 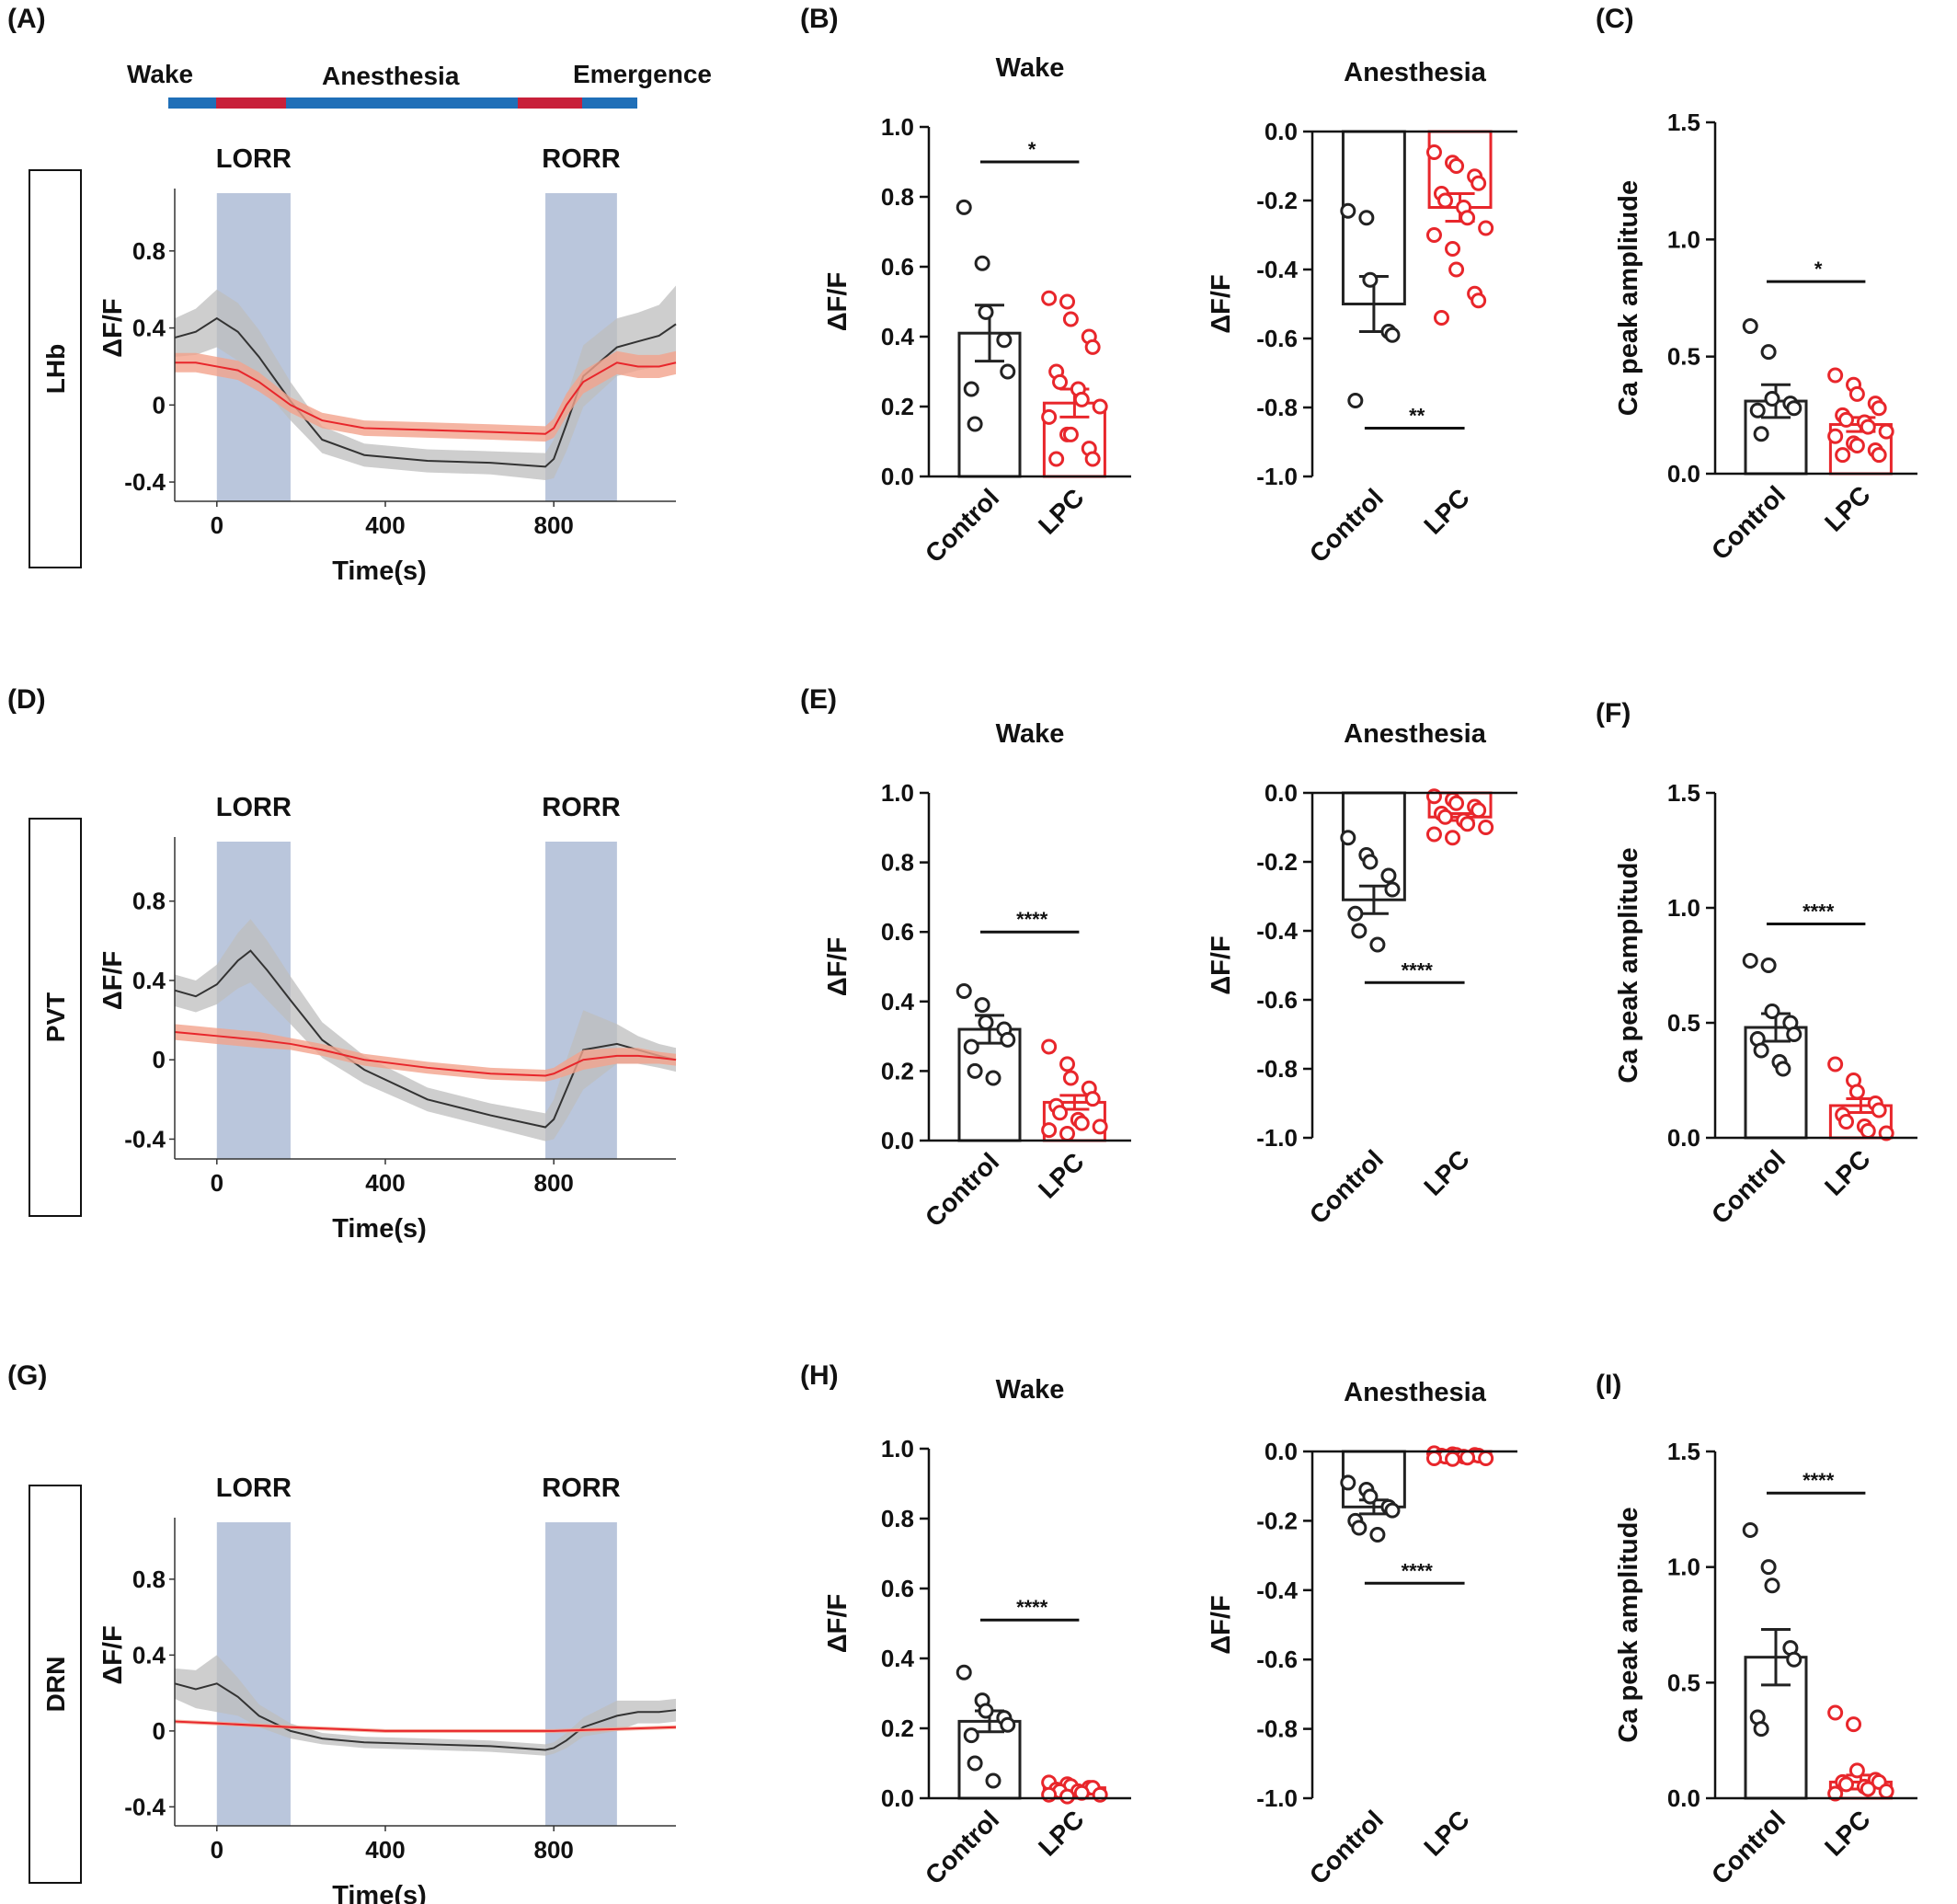 What do you see at coordinates (1277, 200) in the screenshot?
I see `y-tick-label: -0.2` at bounding box center [1277, 200].